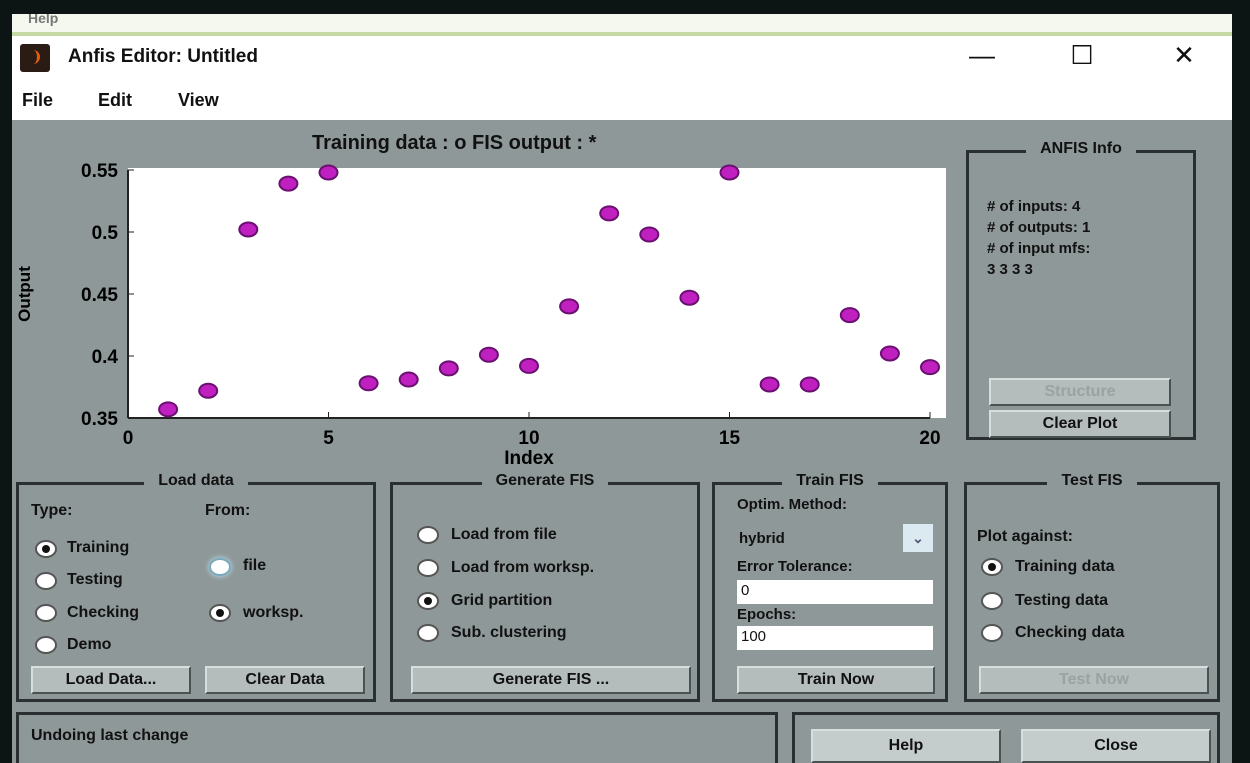 The height and width of the screenshot is (763, 1250). Describe the element at coordinates (328, 438) in the screenshot. I see `x-tick-label: 5` at that location.